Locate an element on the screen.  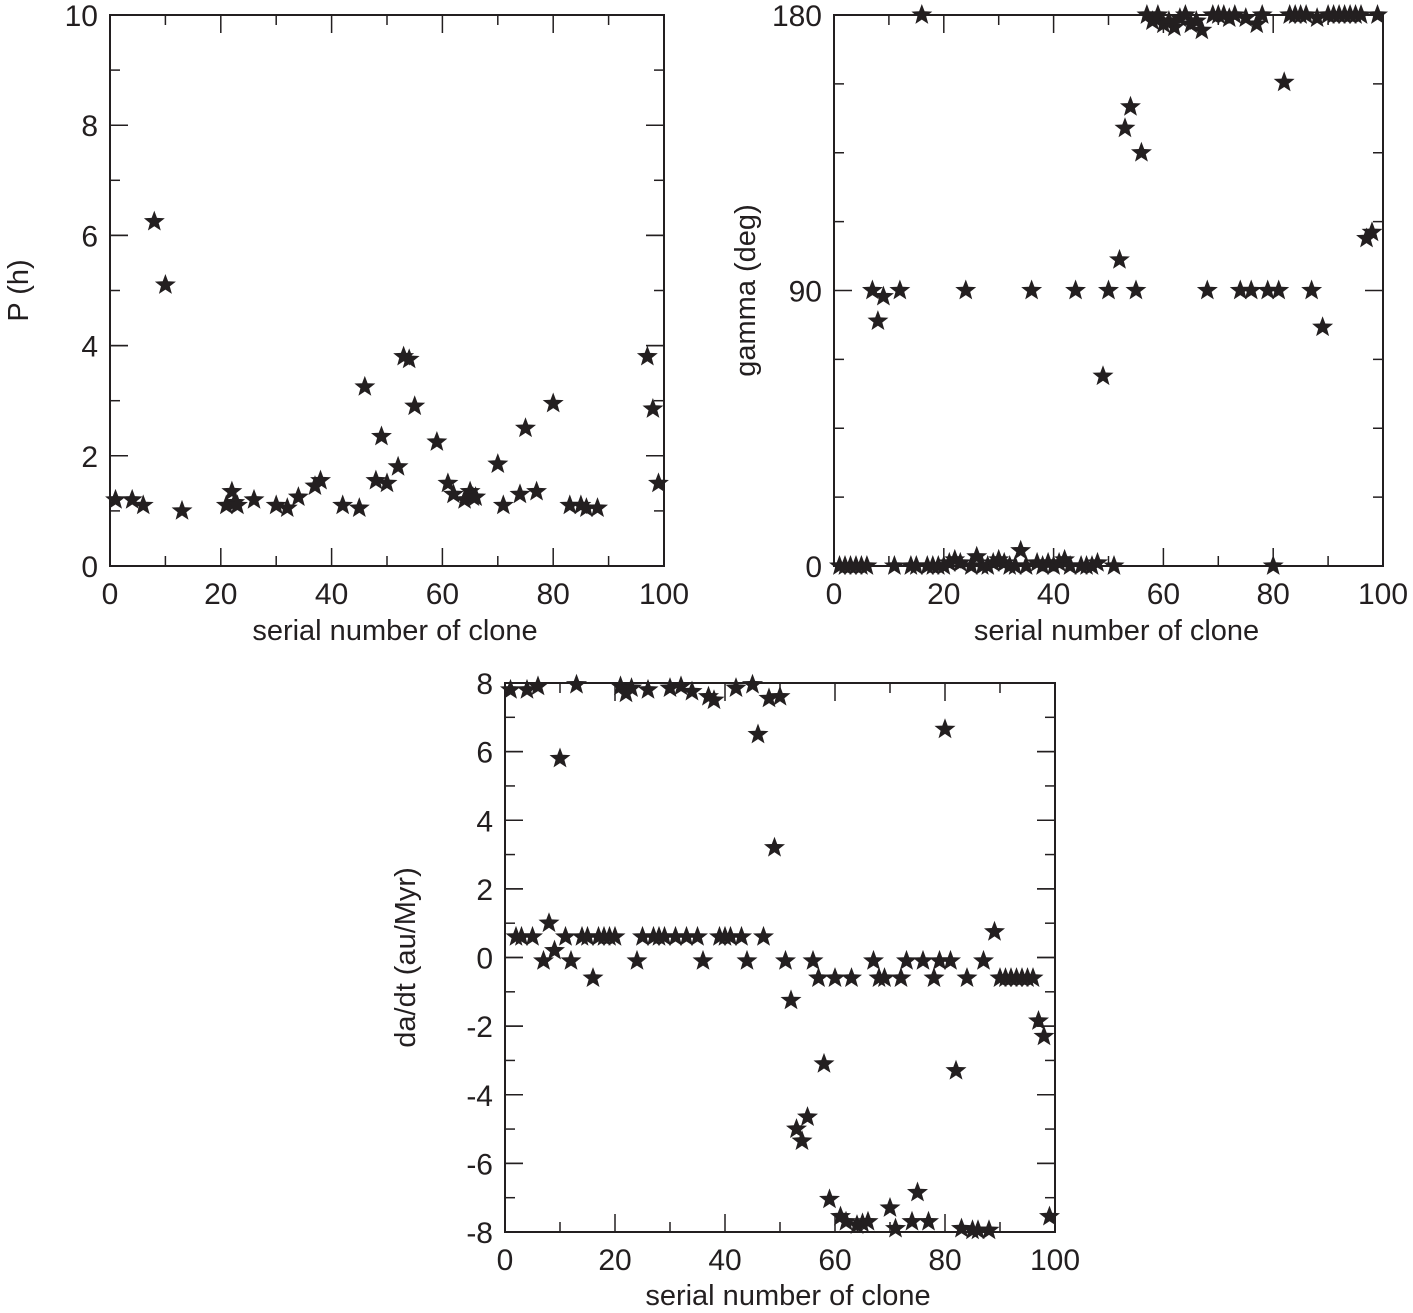
y-tick-label: -8 is located at coordinates (479, 1233).